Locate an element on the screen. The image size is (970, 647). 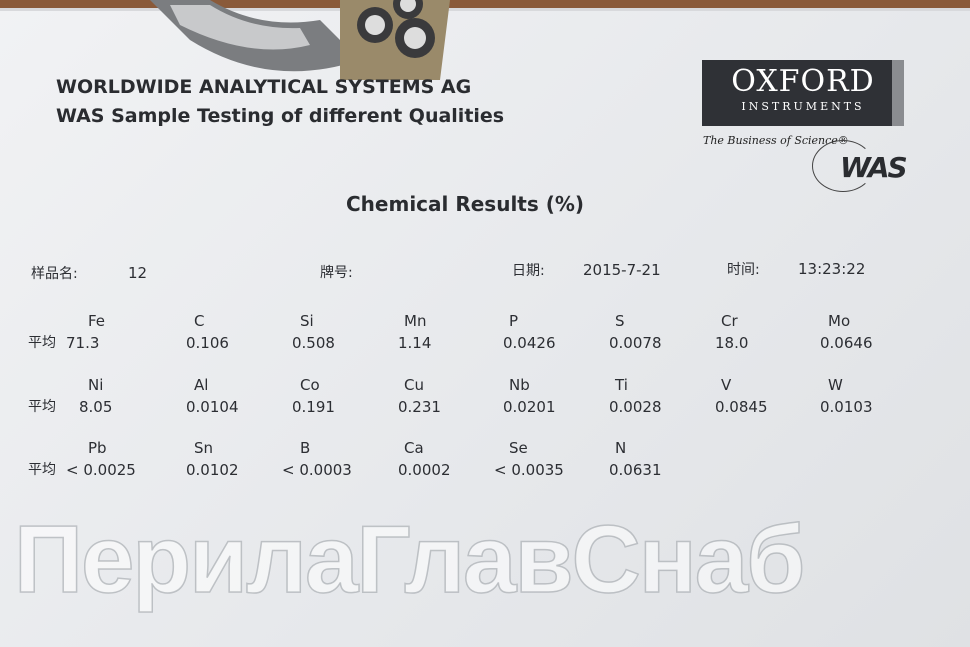
element-value: 0.0102 is located at coordinates (212, 470).